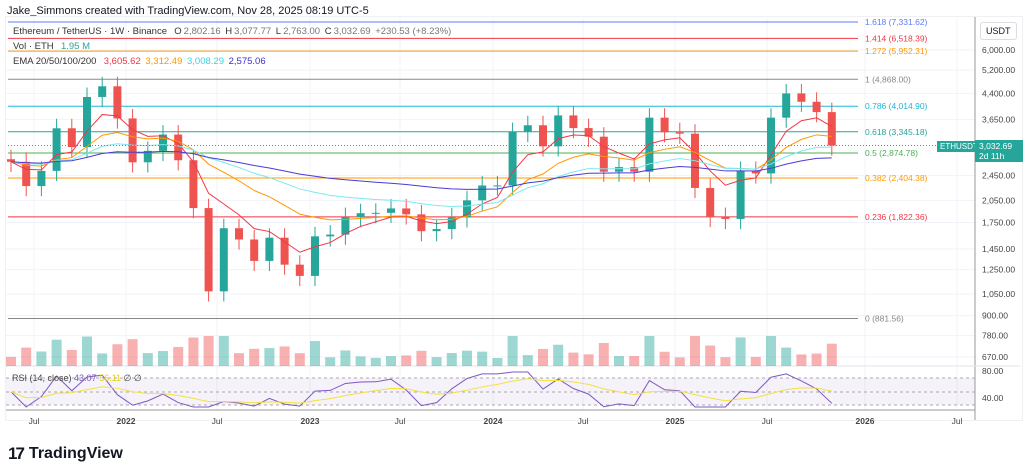  I want to click on ema-100-line, so click(421, 175).